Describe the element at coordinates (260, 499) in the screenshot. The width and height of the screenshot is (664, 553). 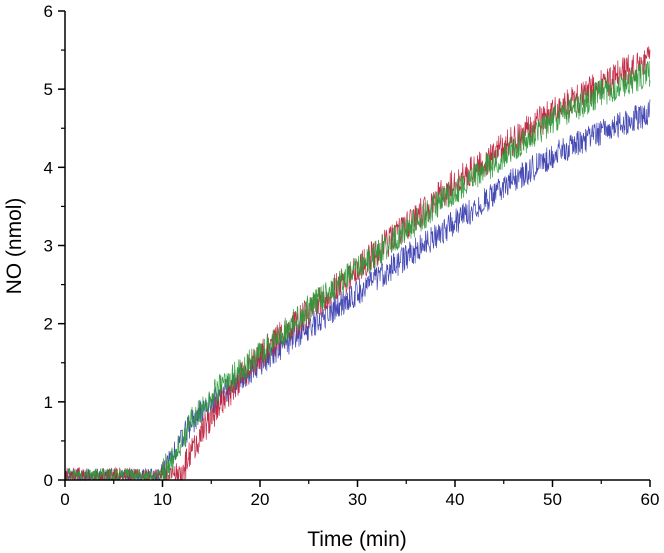
I see `x-tick-label: 20` at that location.